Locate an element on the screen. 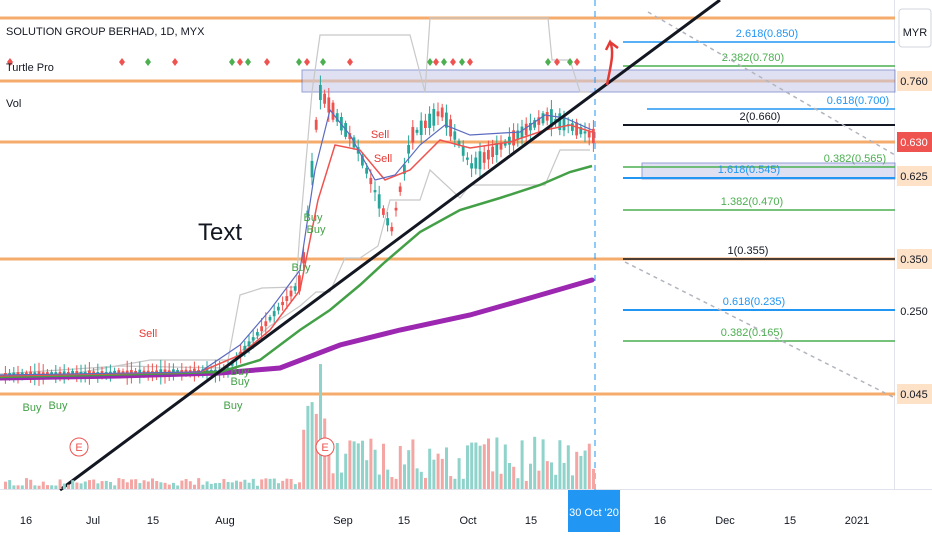  volume-bars is located at coordinates (299, 426).